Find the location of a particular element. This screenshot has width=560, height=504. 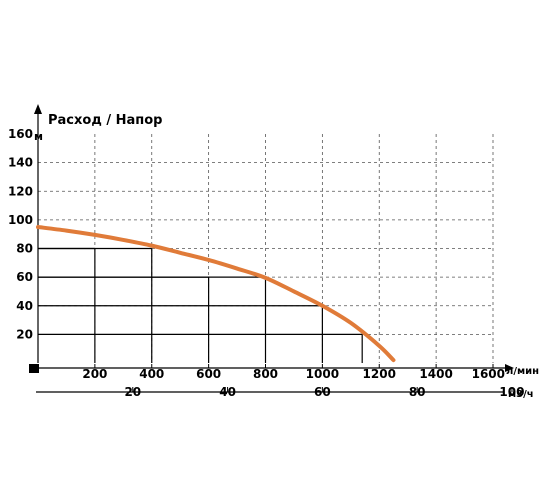

y-axis-unit: м is located at coordinates (38, 136).